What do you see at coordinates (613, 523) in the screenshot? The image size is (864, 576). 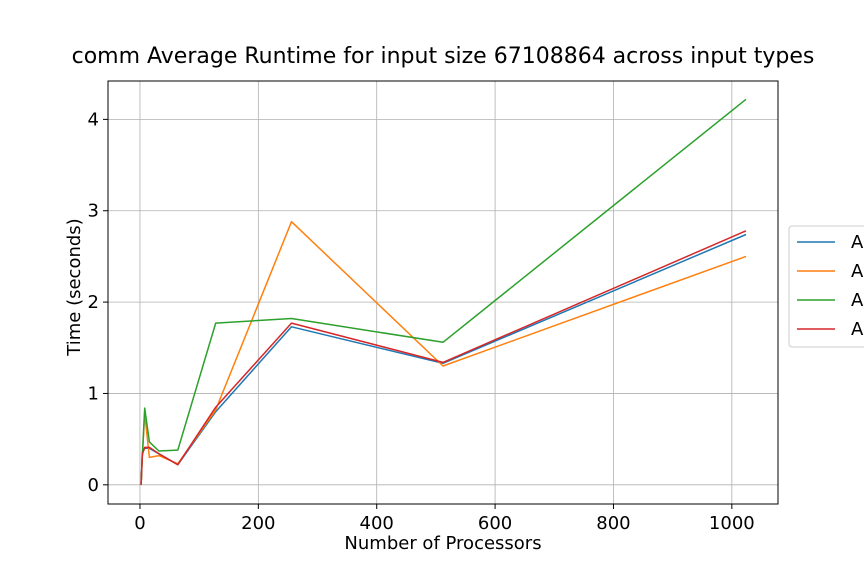 I see `x-tick-label: 800` at bounding box center [613, 523].